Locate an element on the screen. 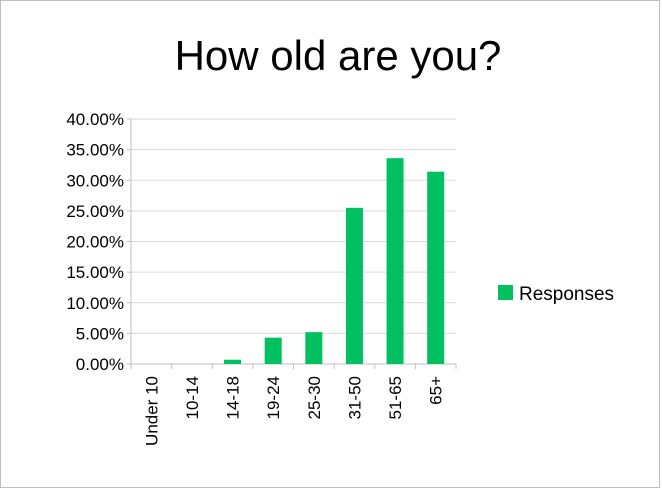 The width and height of the screenshot is (662, 491). legend-swatch is located at coordinates (505, 292).